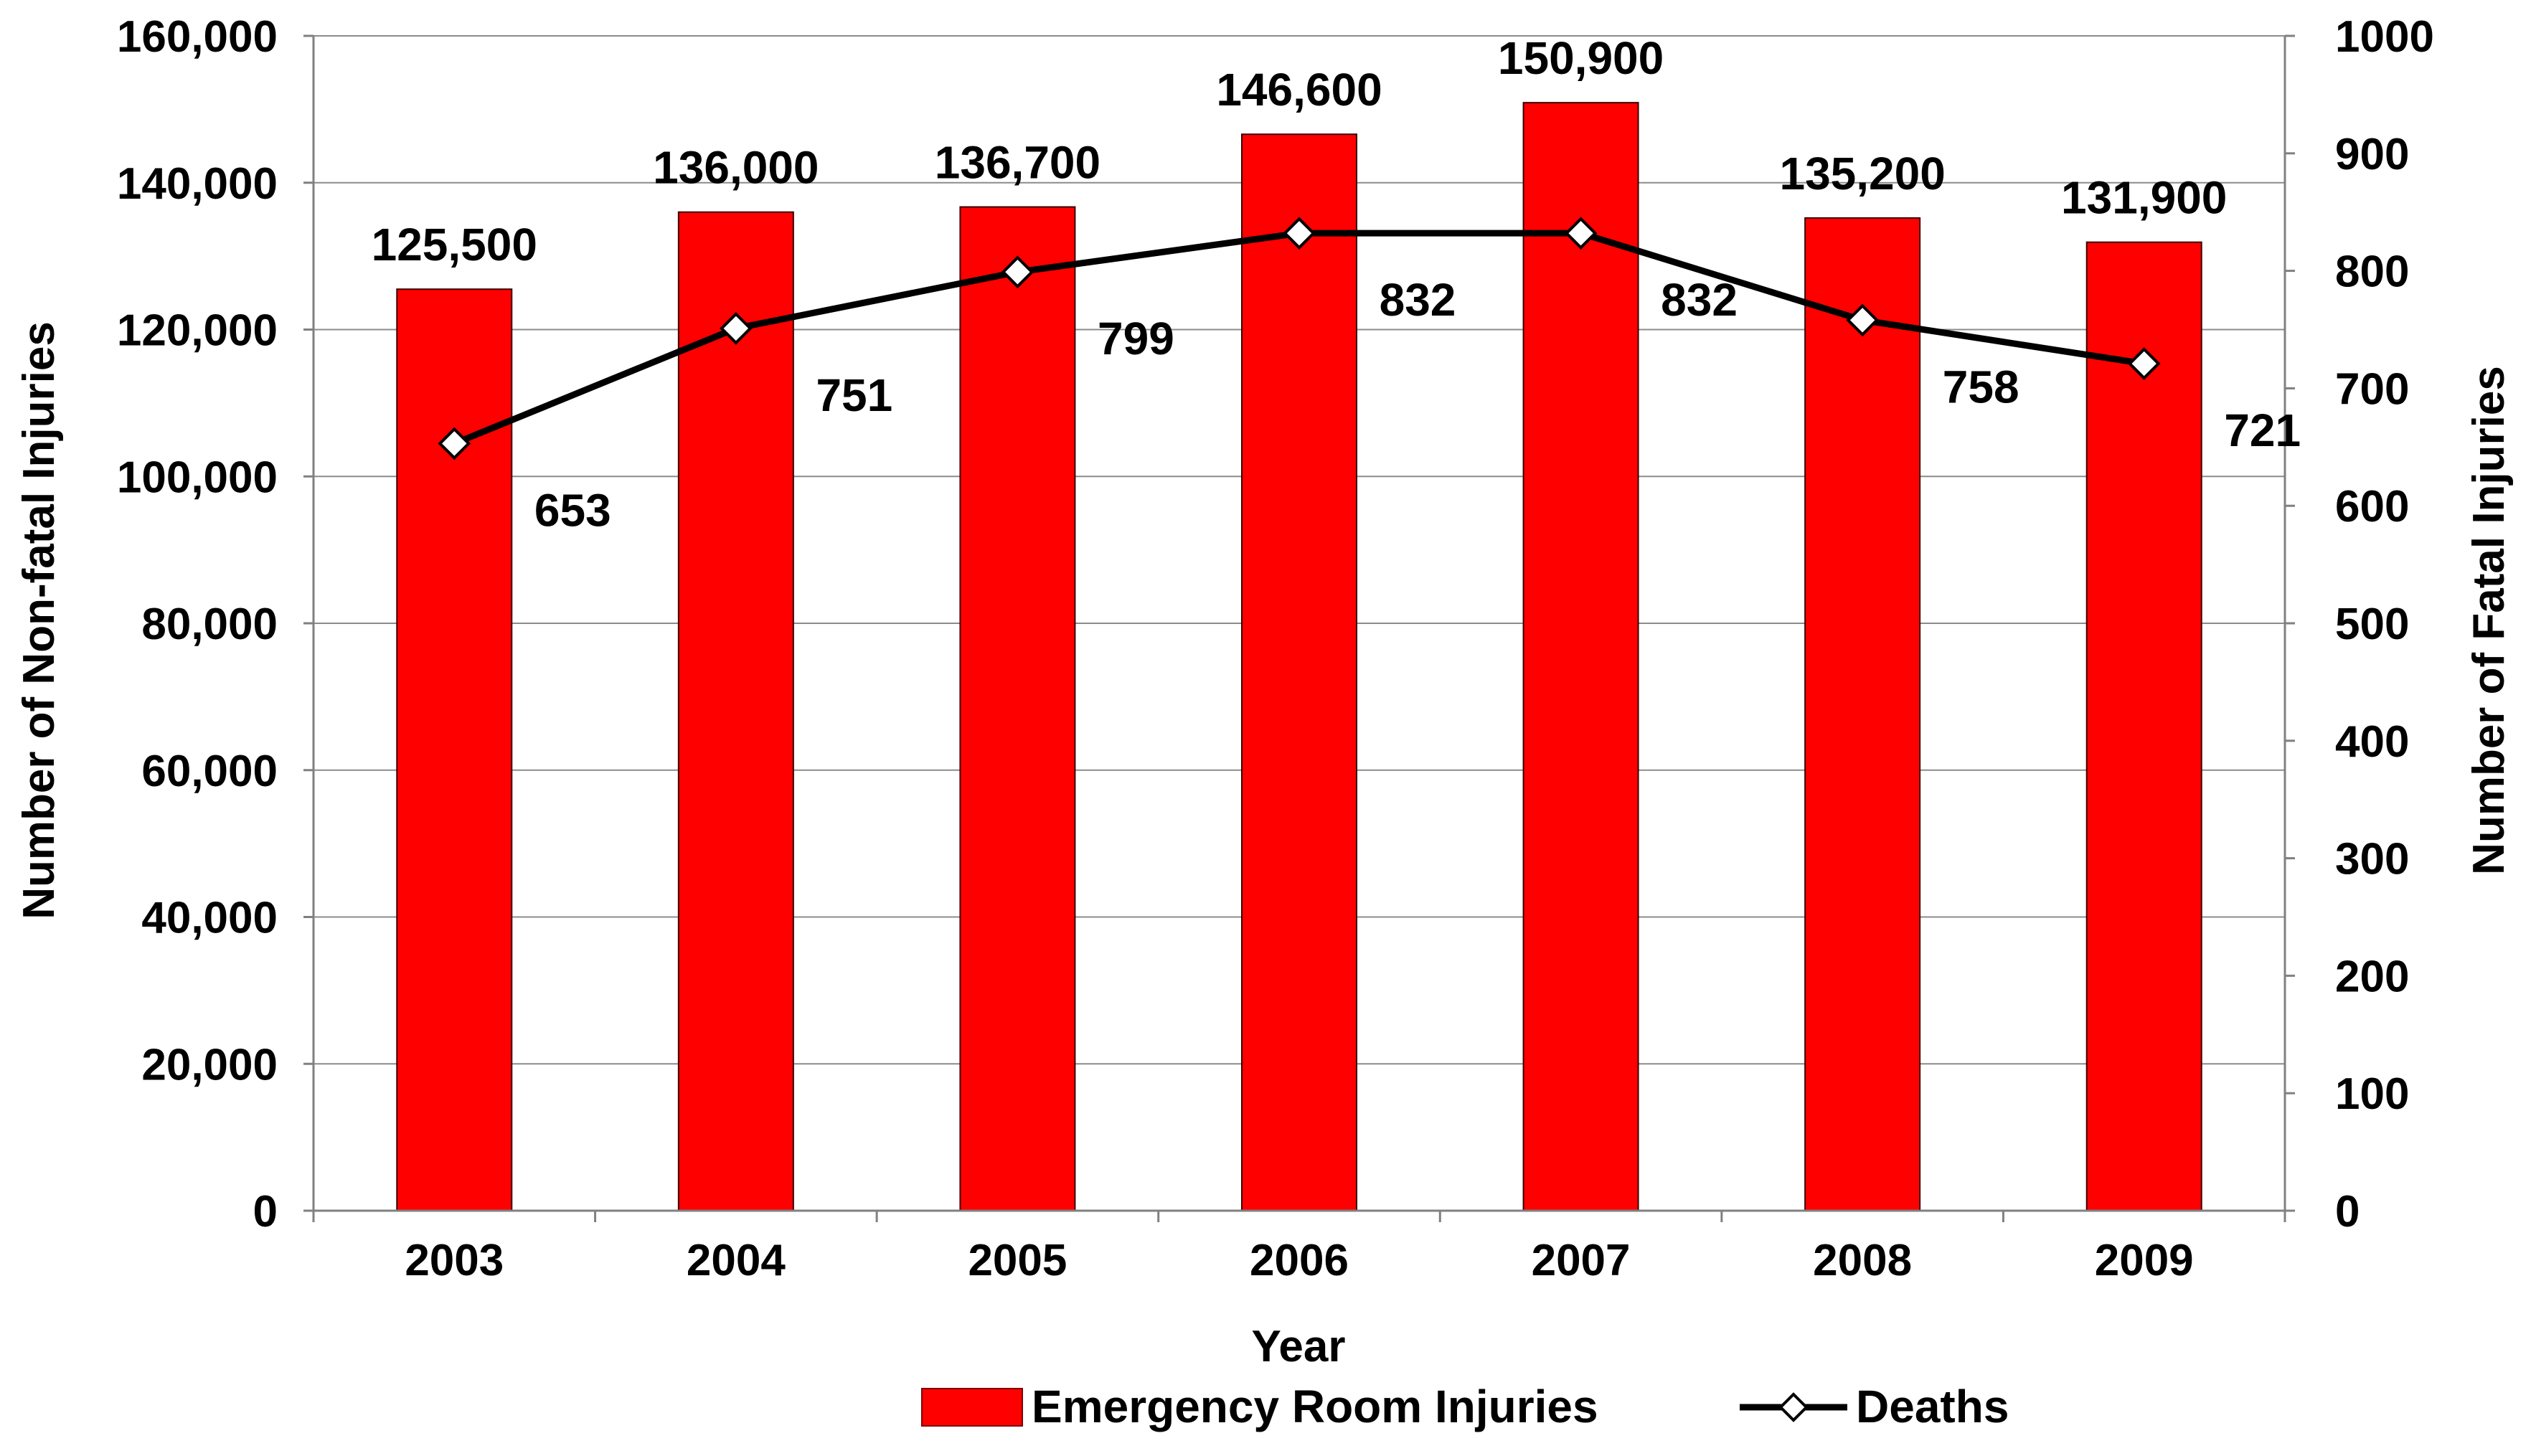 The image size is (2536, 1456). Describe the element at coordinates (736, 168) in the screenshot. I see `bar-value-label: 136,000` at that location.